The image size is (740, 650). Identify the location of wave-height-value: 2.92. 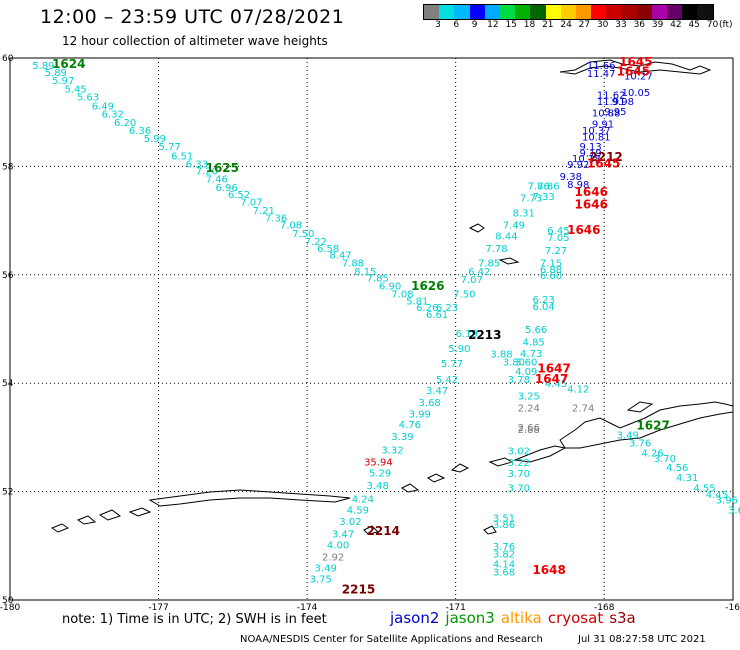
(333, 557).